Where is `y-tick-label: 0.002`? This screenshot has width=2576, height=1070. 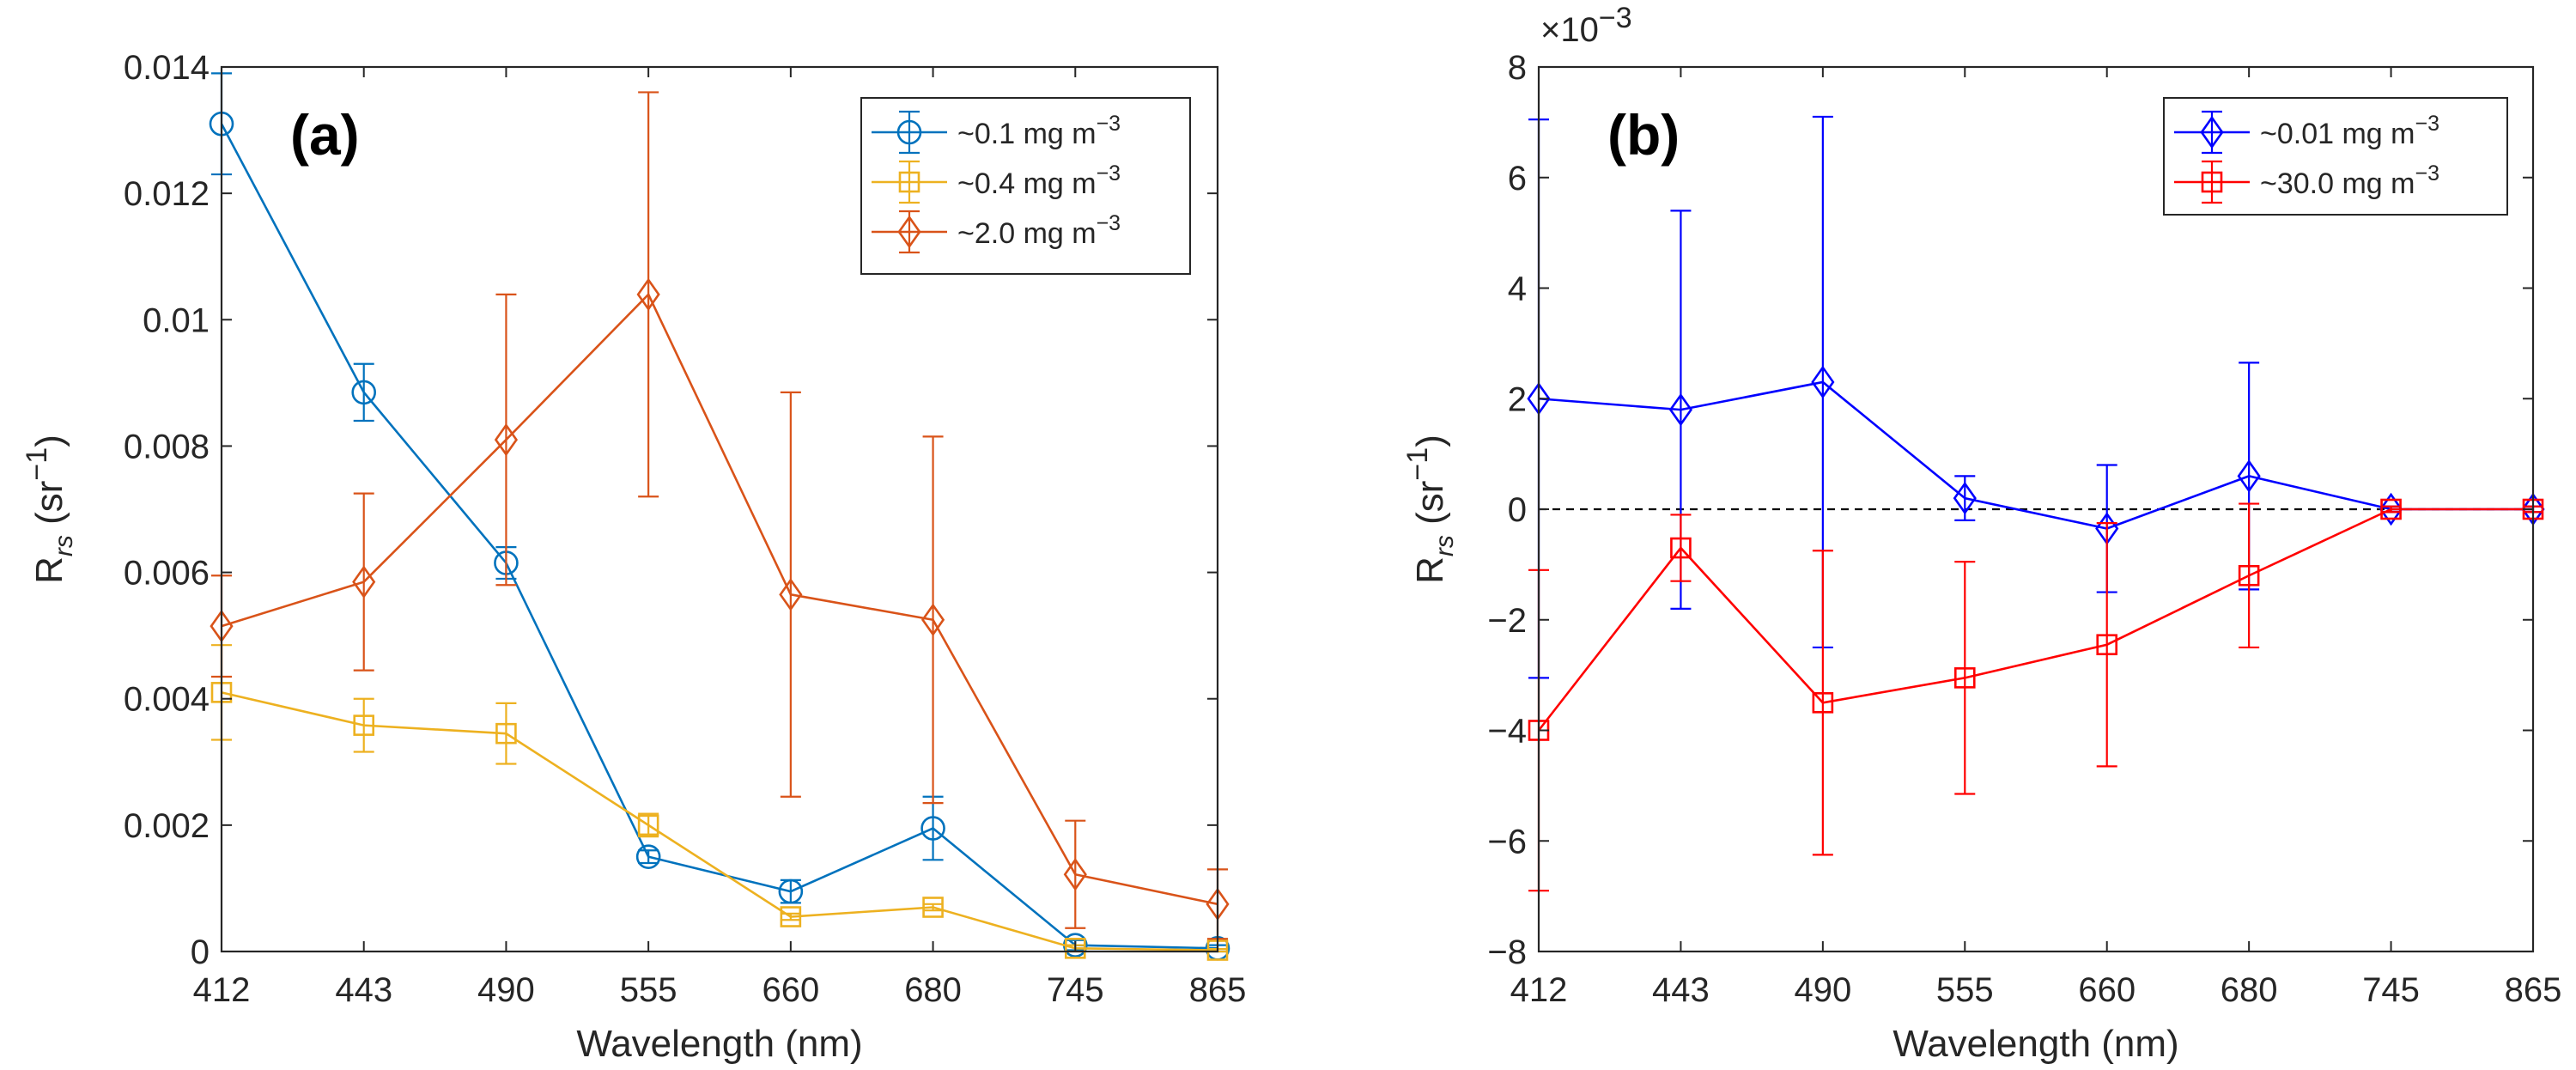 y-tick-label: 0.002 is located at coordinates (167, 826).